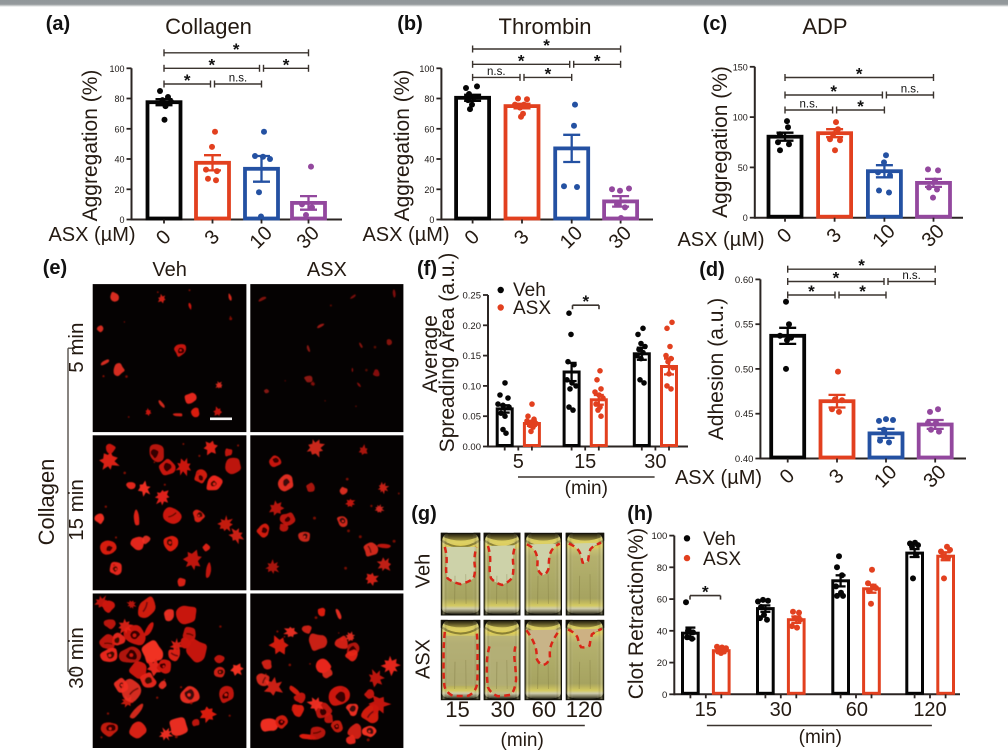 The height and width of the screenshot is (752, 1008). I want to click on svg-text: (h), so click(640, 514).